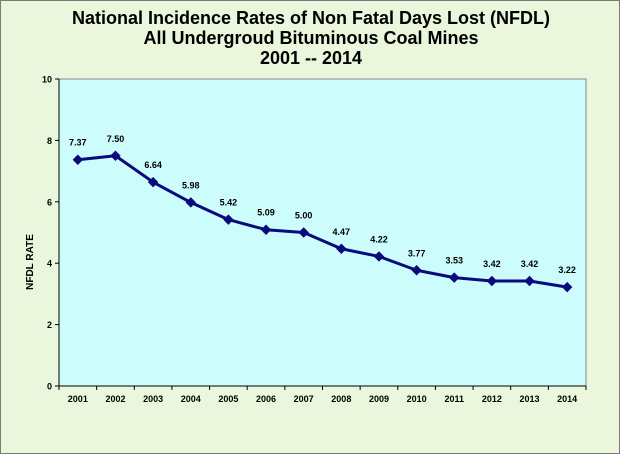 This screenshot has height=454, width=620. What do you see at coordinates (191, 185) in the screenshot?
I see `data-label: 5.98` at bounding box center [191, 185].